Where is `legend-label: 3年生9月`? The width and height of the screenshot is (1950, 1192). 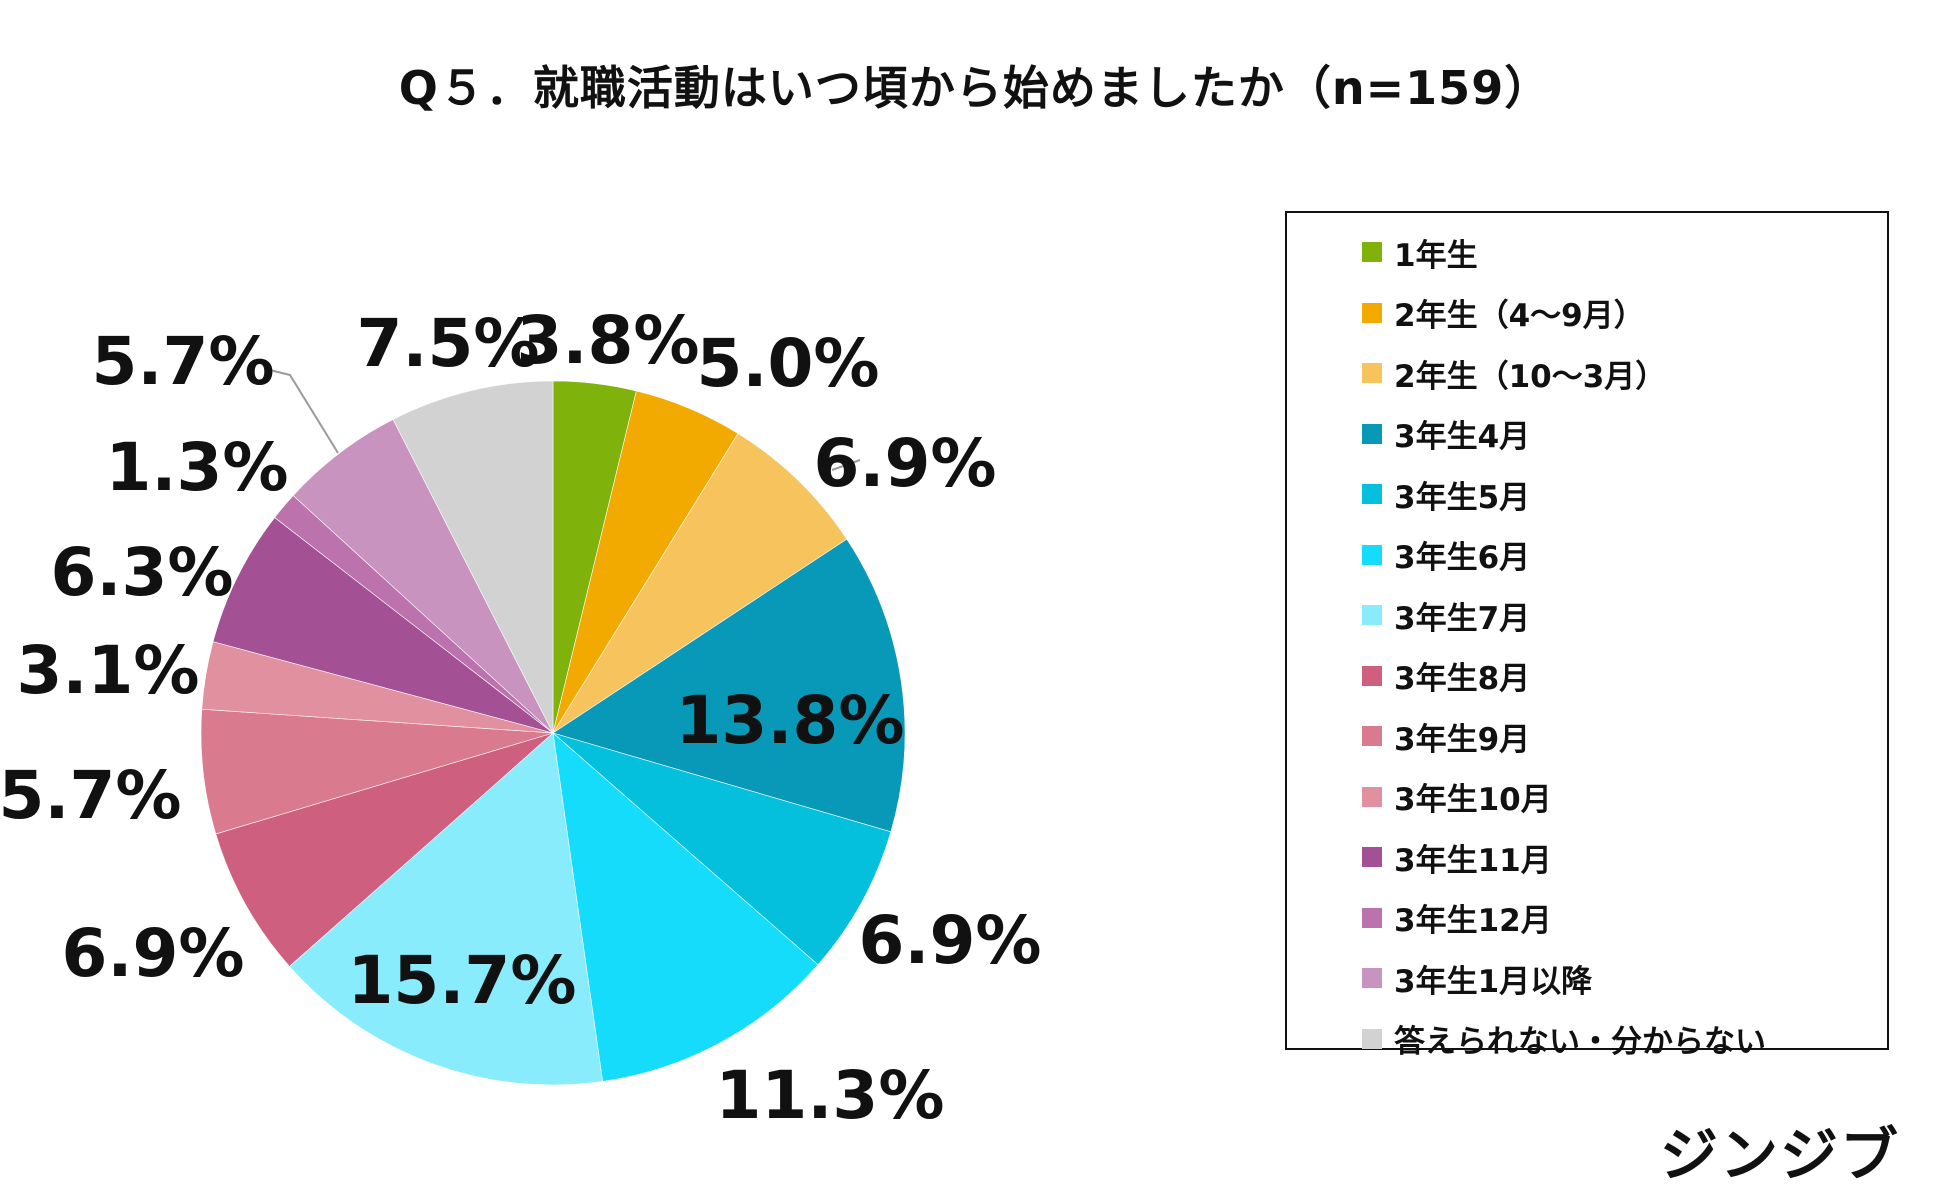
legend-label: 3年生9月 is located at coordinates (1462, 739).